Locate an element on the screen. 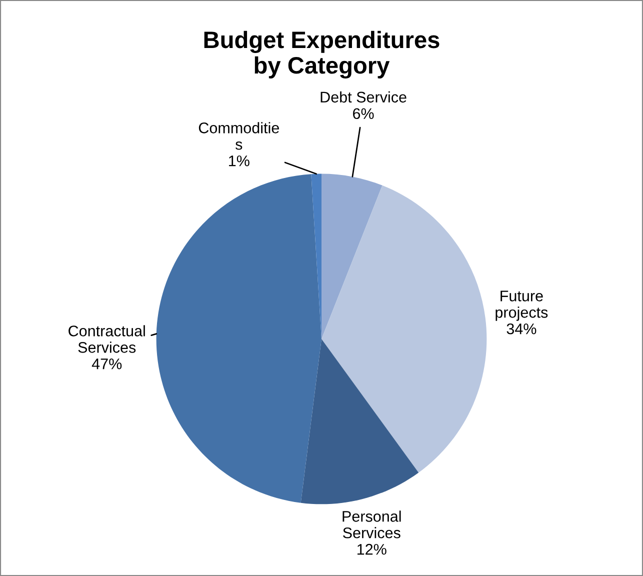  slice-label: Commoditie s is located at coordinates (238, 136).